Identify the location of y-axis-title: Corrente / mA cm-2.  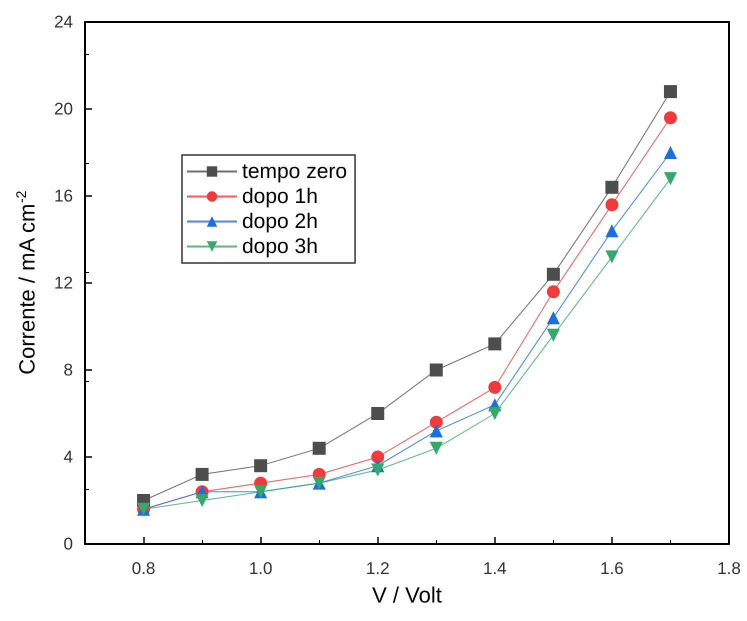
(26, 282).